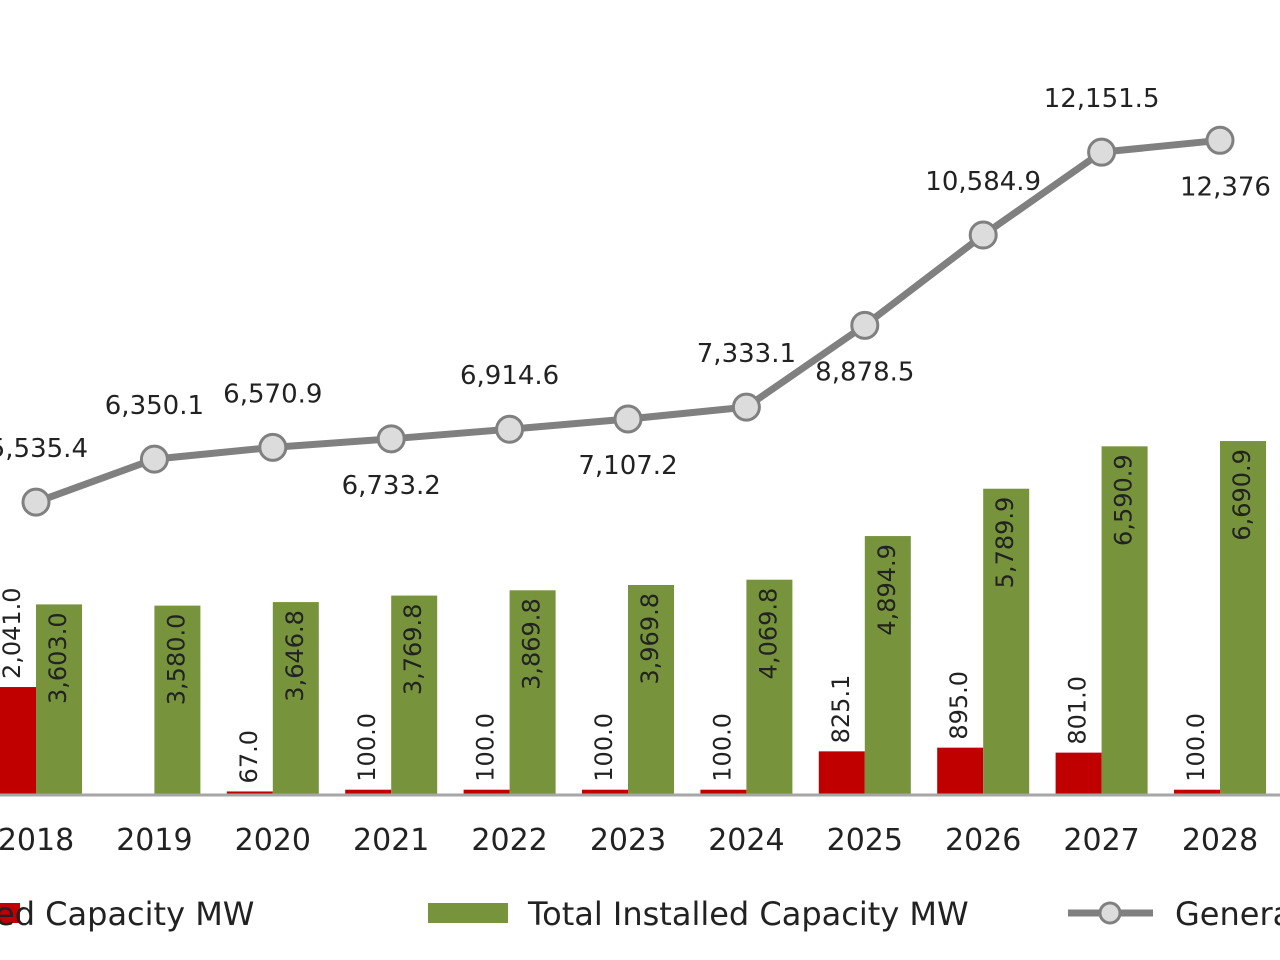  Describe the element at coordinates (532, 644) in the screenshot. I see `data-label: 3,869.8` at that location.